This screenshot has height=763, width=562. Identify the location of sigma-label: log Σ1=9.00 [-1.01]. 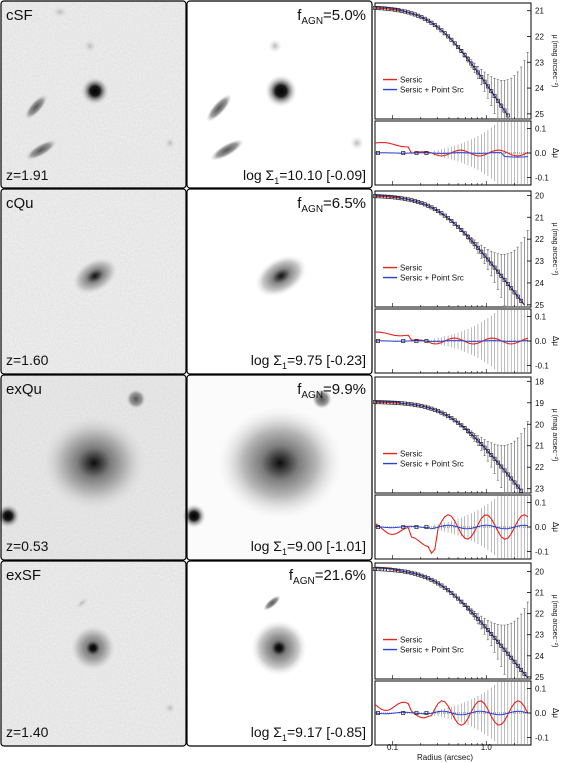
(308, 547).